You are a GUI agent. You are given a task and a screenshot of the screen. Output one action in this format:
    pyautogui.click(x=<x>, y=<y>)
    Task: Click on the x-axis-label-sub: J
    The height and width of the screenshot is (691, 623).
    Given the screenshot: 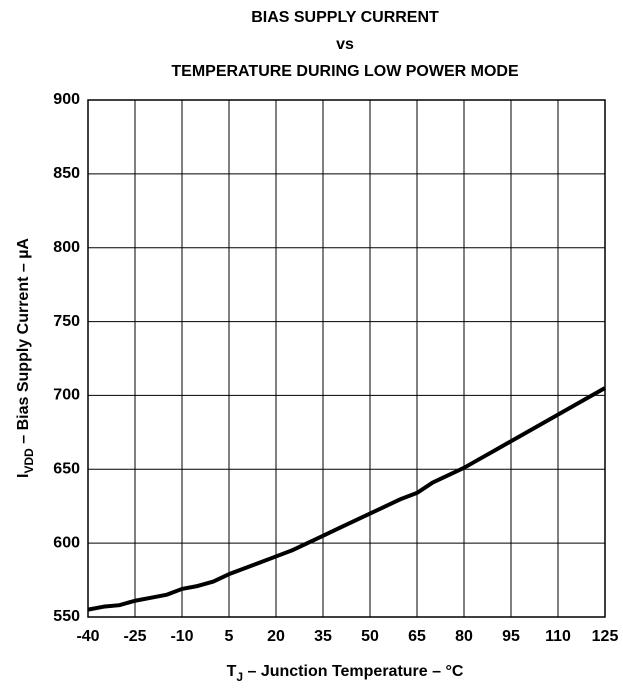 What is the action you would take?
    pyautogui.click(x=239, y=677)
    